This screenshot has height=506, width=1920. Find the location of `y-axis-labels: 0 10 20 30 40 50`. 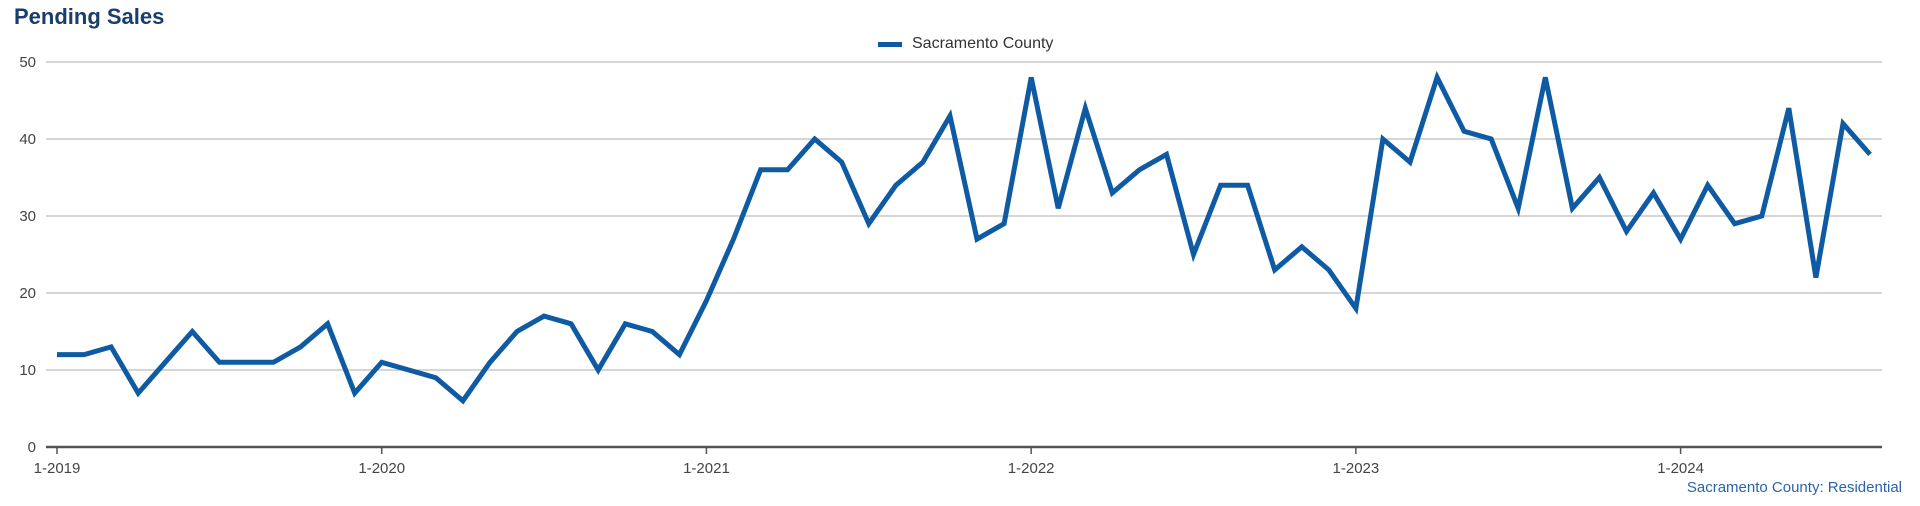

y-axis-labels: 0 10 20 30 40 50 is located at coordinates (27, 255).